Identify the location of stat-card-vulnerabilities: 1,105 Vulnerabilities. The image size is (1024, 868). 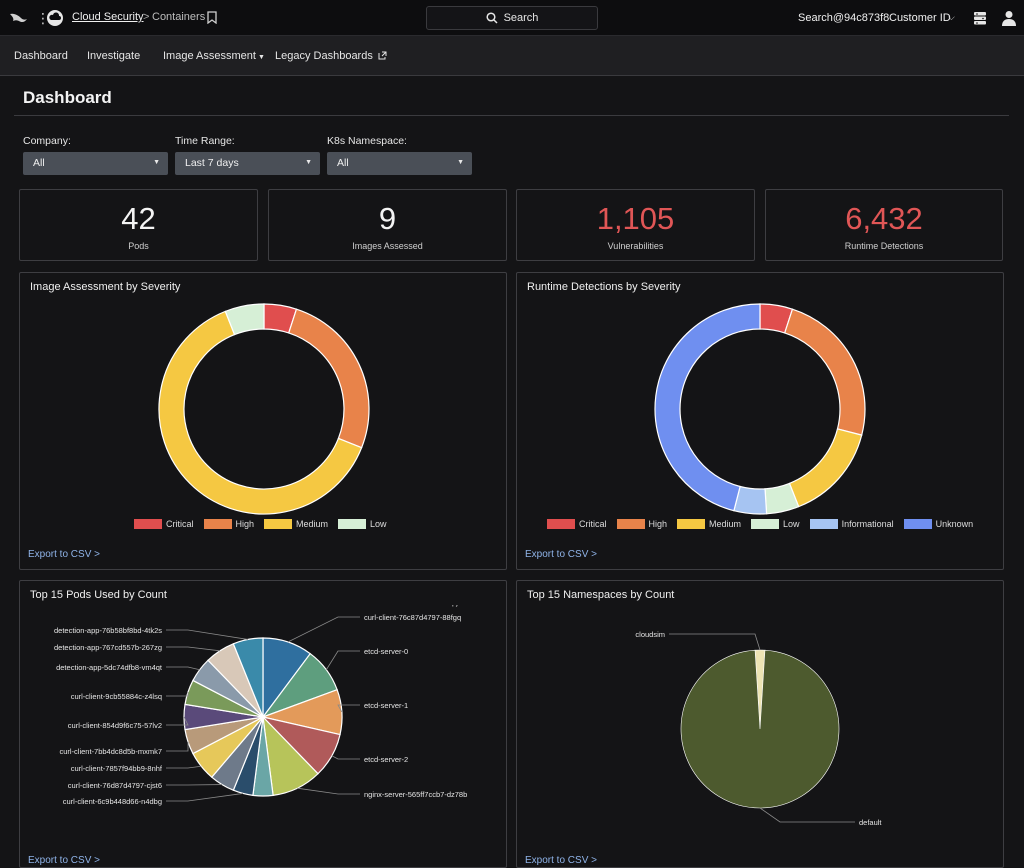
(635, 225).